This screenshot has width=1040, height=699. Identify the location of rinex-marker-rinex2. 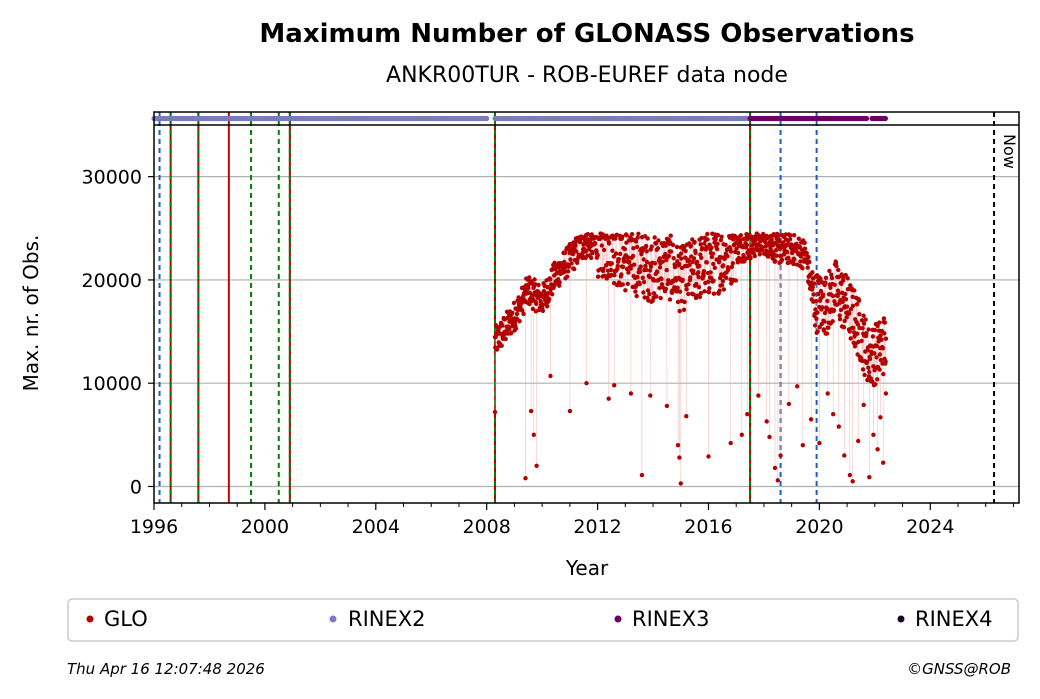
(487, 118).